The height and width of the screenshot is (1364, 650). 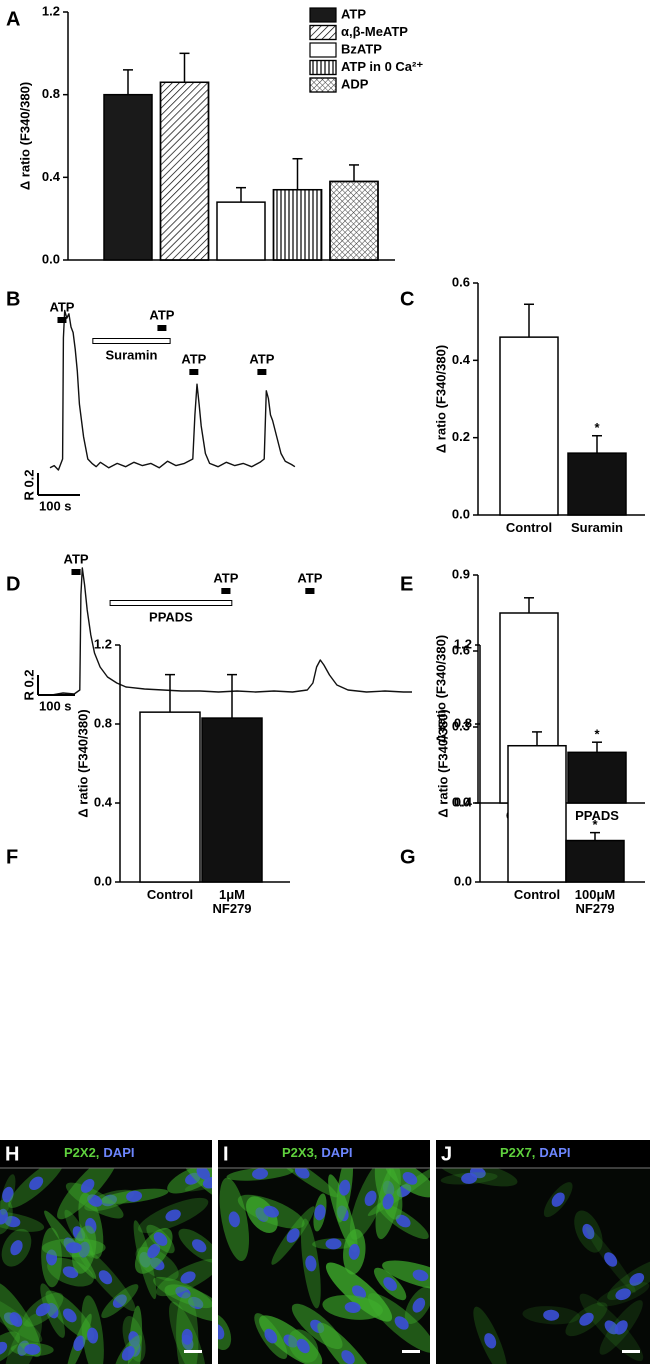 I want to click on y-tick-label: 0.2, so click(x=461, y=436).